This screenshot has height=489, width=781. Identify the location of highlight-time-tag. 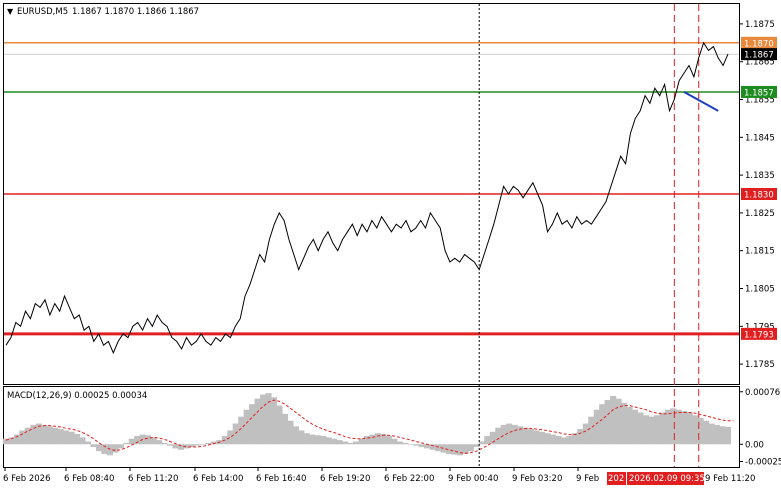
(665, 478).